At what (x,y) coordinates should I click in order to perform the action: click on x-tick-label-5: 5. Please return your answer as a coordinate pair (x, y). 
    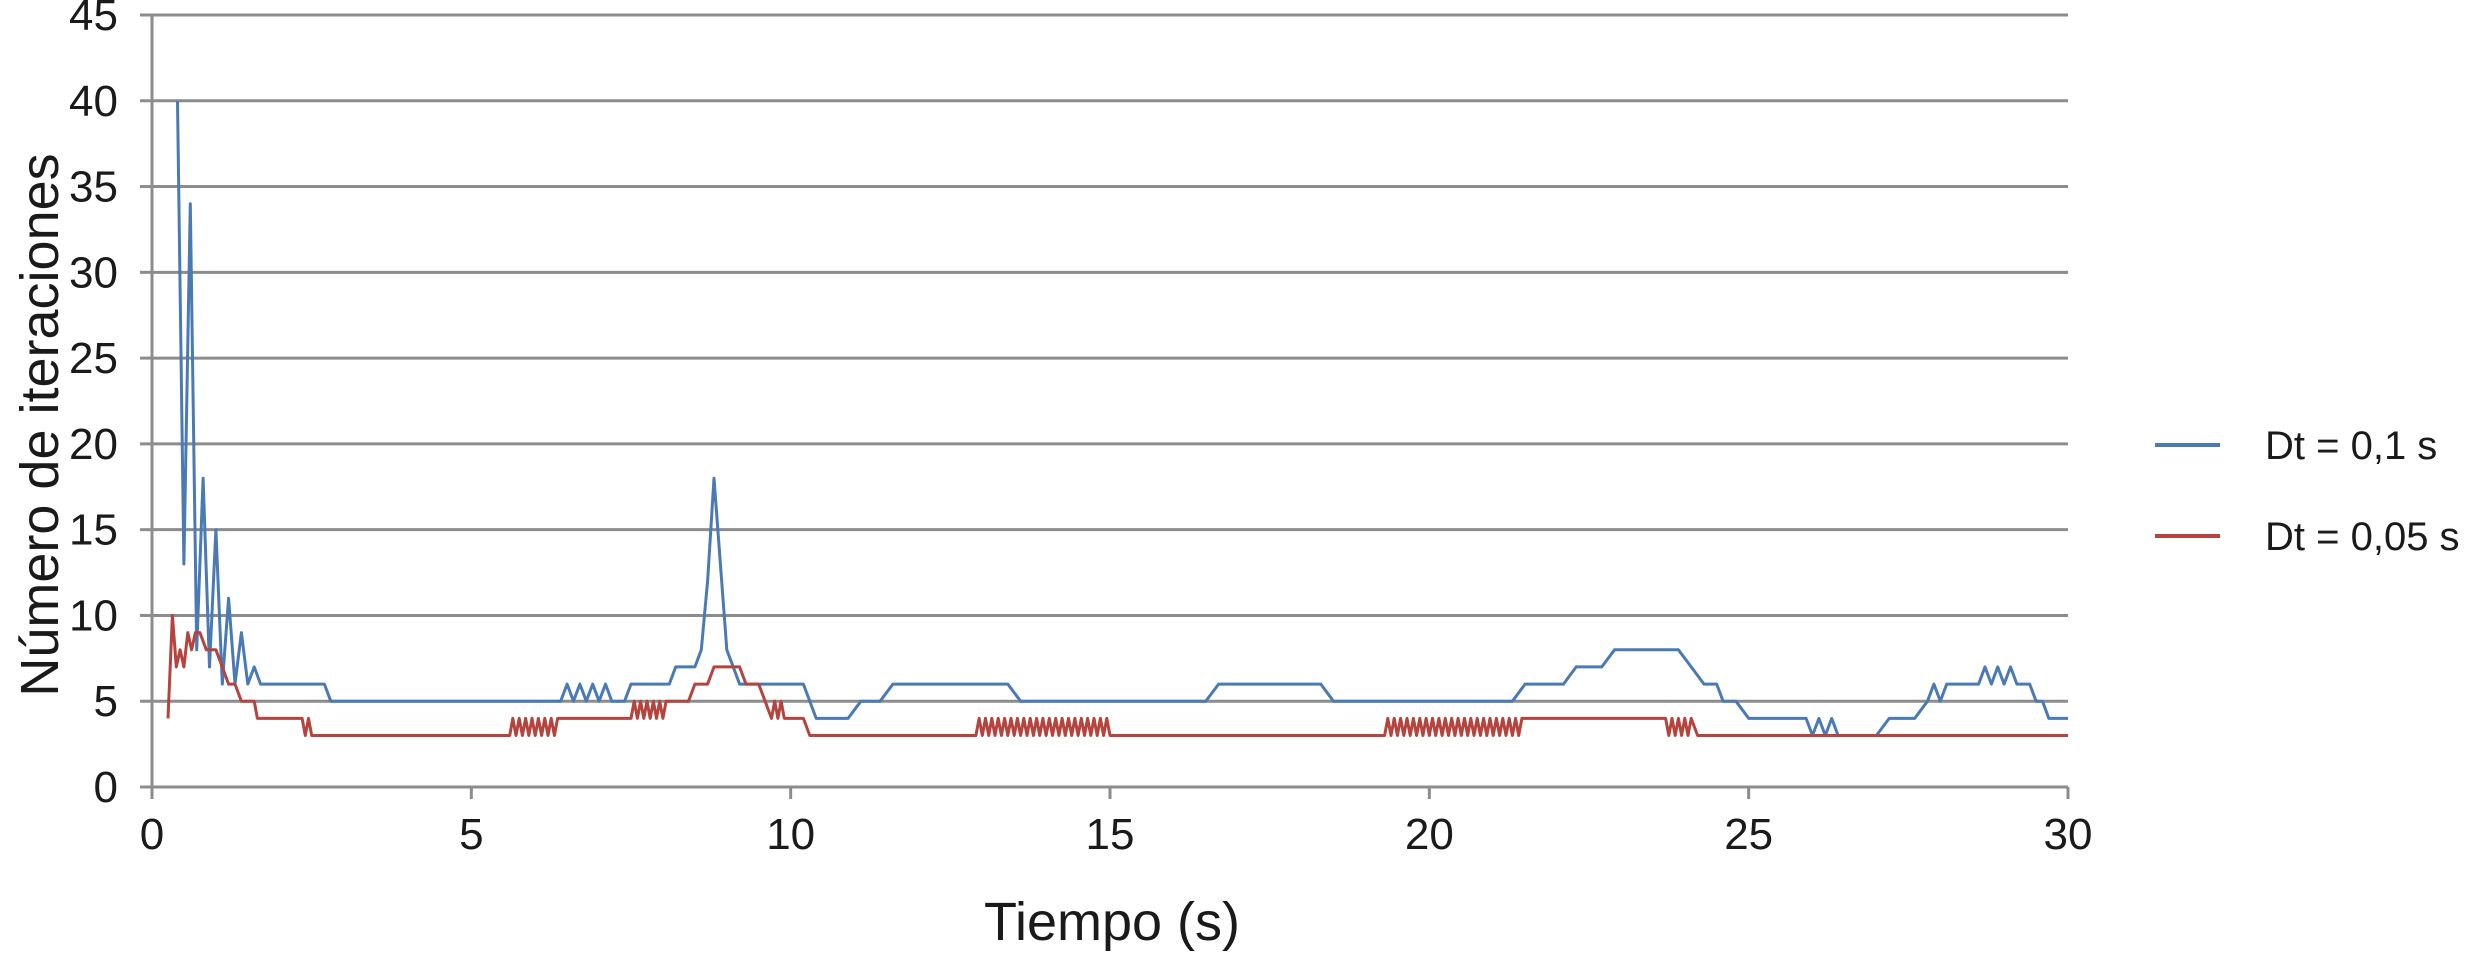
    Looking at the image, I should click on (471, 834).